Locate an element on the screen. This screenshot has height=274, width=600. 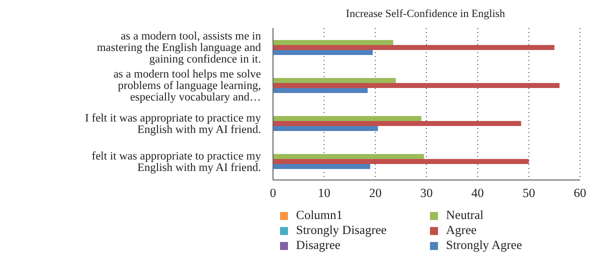
legend-label: Disagree is located at coordinates (318, 245).